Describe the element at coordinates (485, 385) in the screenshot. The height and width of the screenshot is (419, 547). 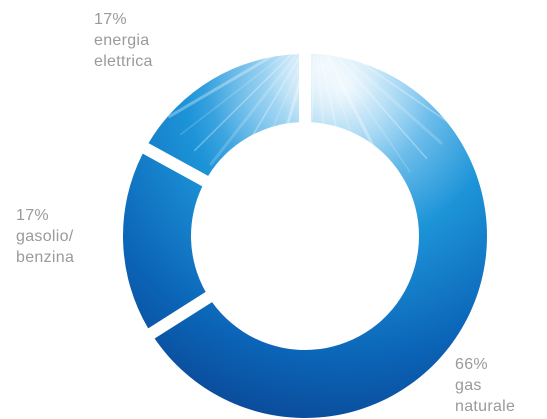
I see `slice-label-gas: 66% gas naturale` at that location.